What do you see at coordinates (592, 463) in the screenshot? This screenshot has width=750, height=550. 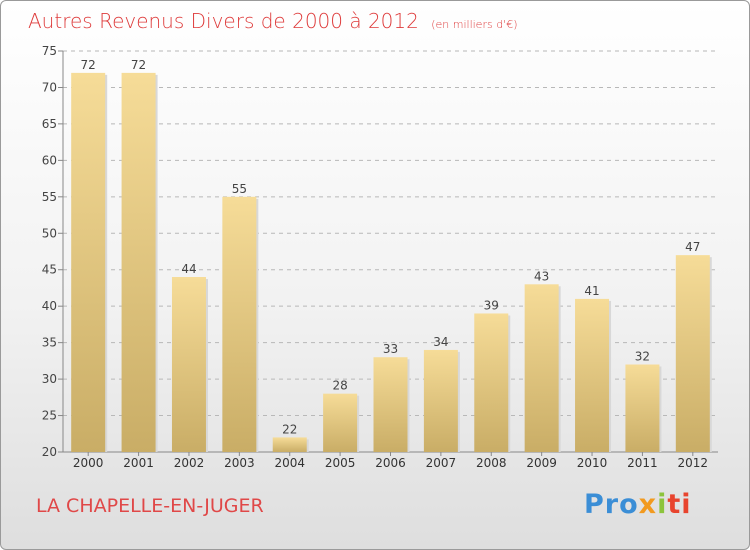 I see `x-tick-label-2010: 2010` at bounding box center [592, 463].